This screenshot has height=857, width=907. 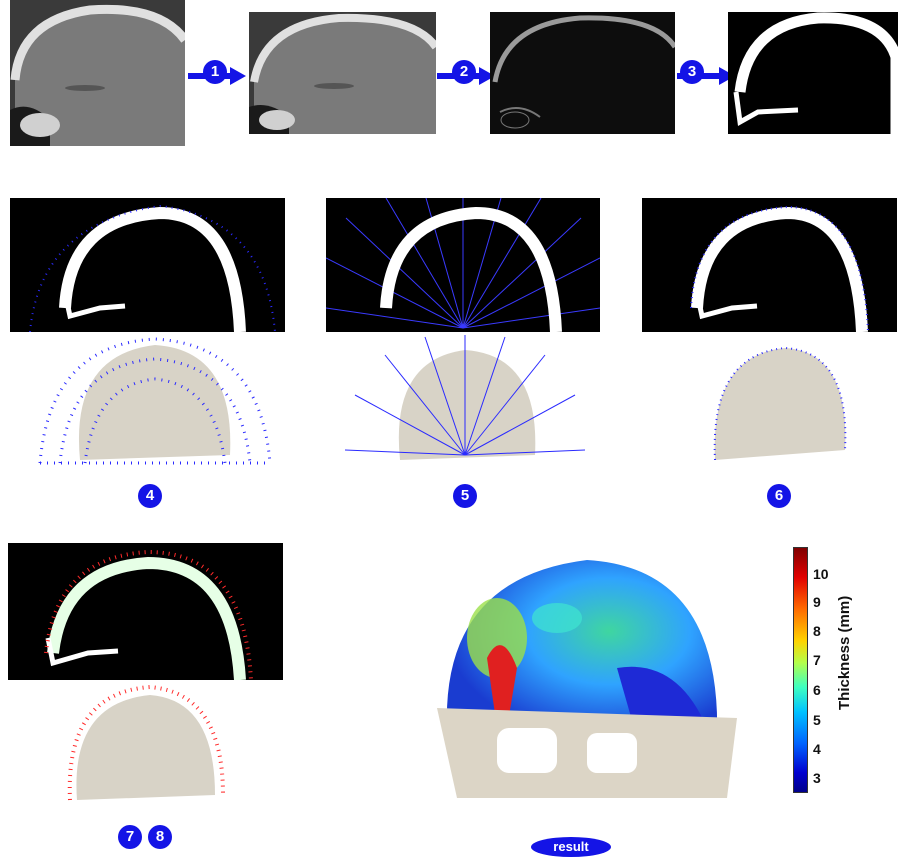 What do you see at coordinates (817, 749) in the screenshot?
I see `colorbar-tick: 4` at bounding box center [817, 749].